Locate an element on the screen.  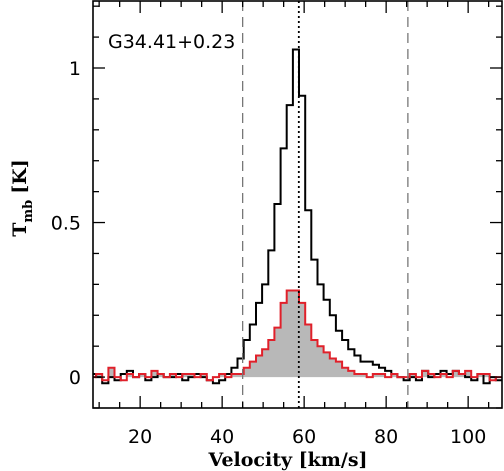
y-tick-label: 0.5 is located at coordinates (66, 224).